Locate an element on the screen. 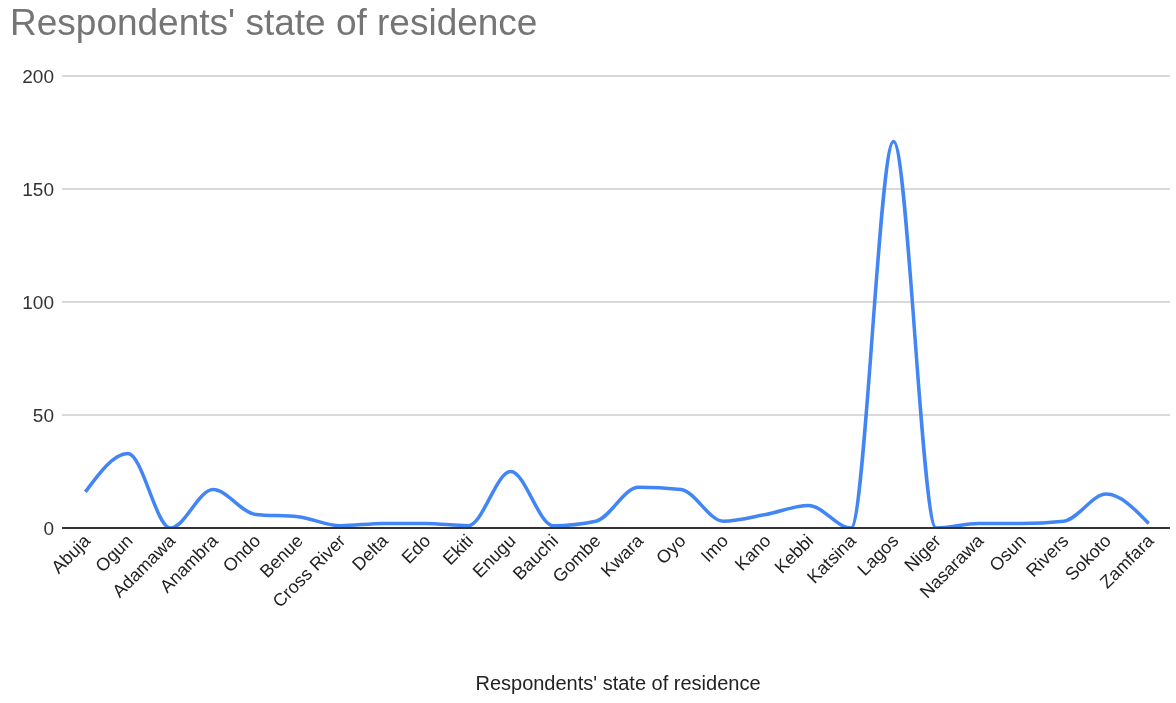 This screenshot has width=1176, height=703. y-tick-label: 50 is located at coordinates (43, 415).